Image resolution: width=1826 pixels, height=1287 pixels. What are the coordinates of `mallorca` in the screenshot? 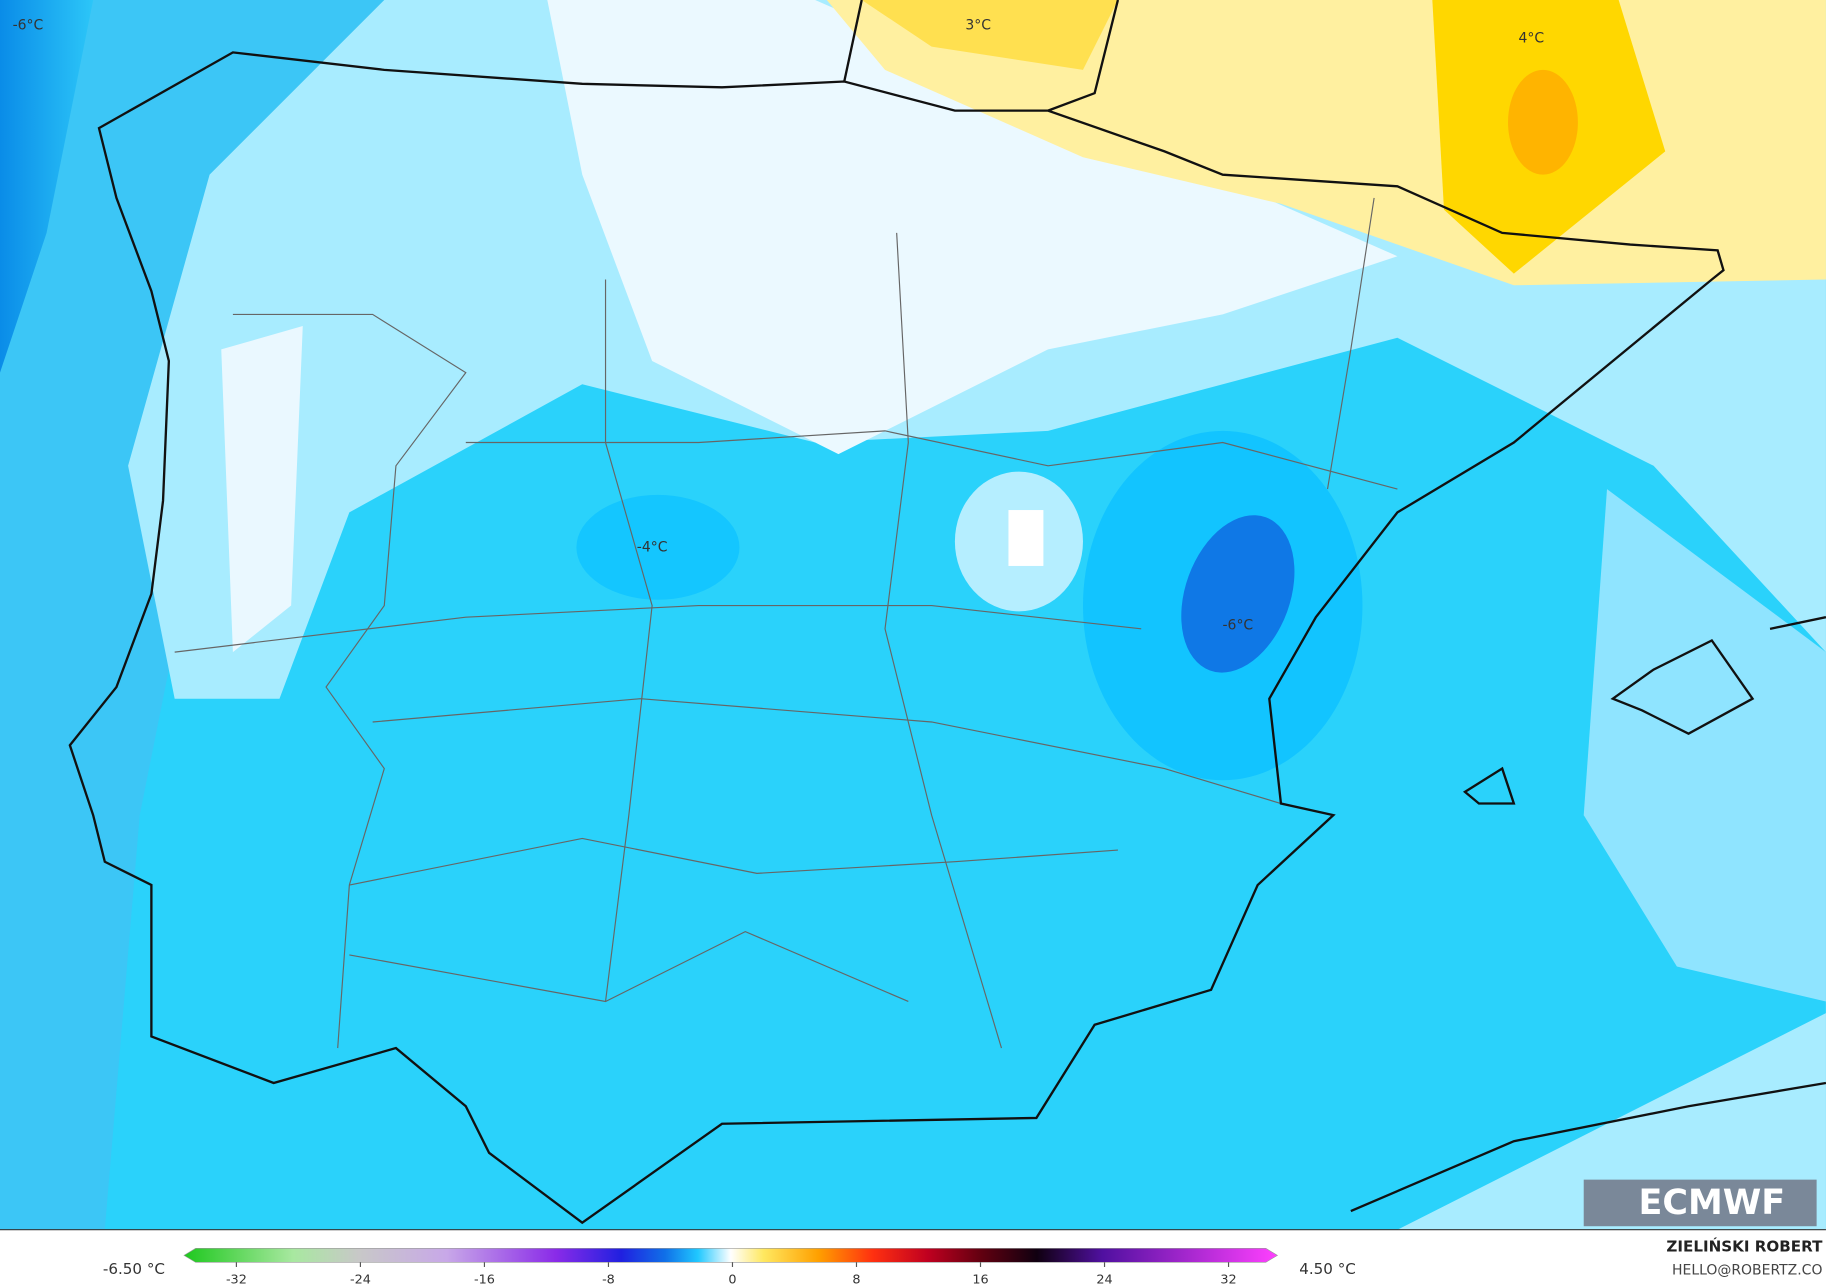 It's located at (1682, 686).